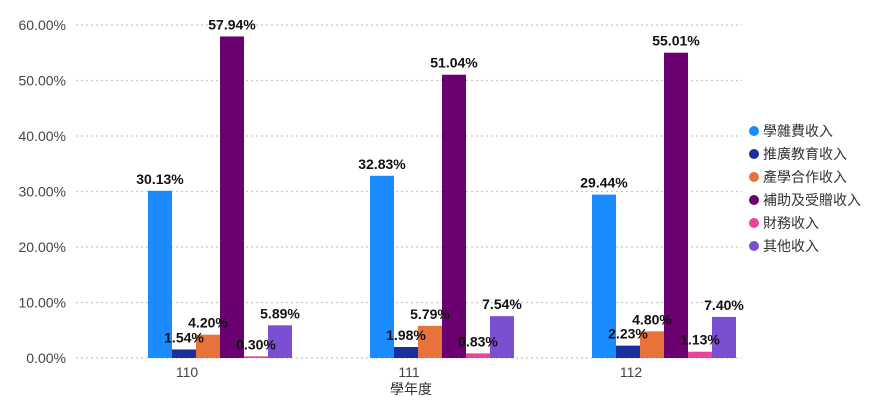 Image resolution: width=880 pixels, height=404 pixels. I want to click on legend-label: 補助及受贈收入, so click(812, 201).